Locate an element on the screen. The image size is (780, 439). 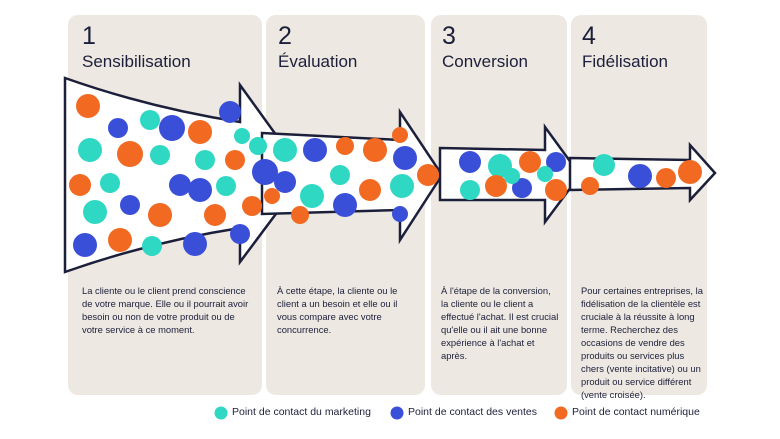
stage-title: Fidélisation is located at coordinates (625, 61).